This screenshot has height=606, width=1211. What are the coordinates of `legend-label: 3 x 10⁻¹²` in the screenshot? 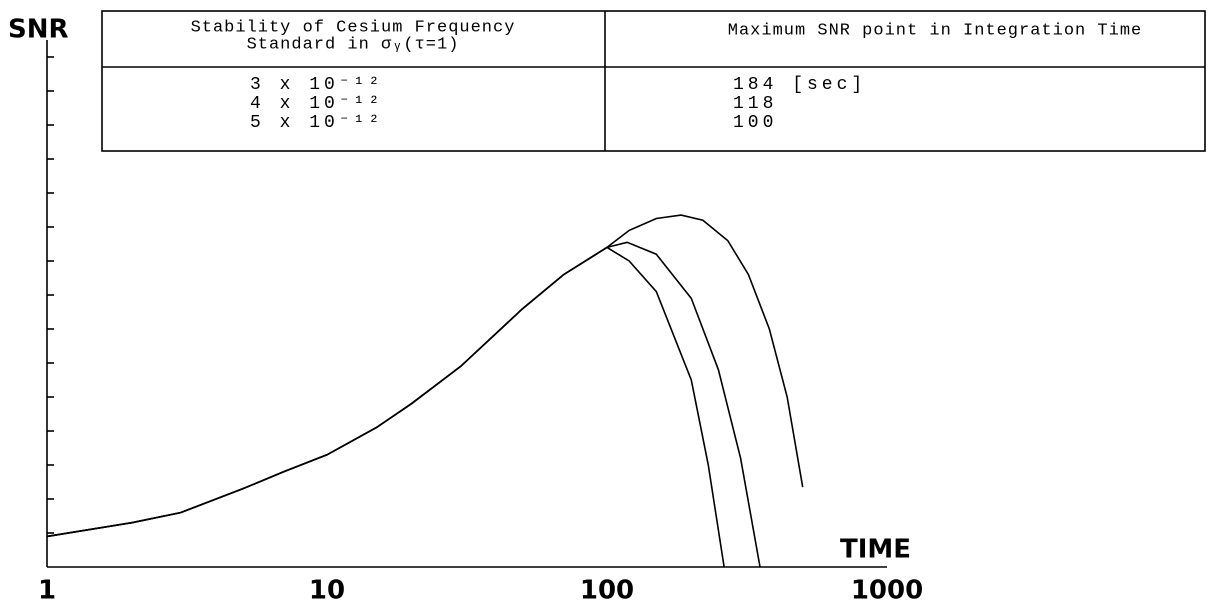 It's located at (316, 85).